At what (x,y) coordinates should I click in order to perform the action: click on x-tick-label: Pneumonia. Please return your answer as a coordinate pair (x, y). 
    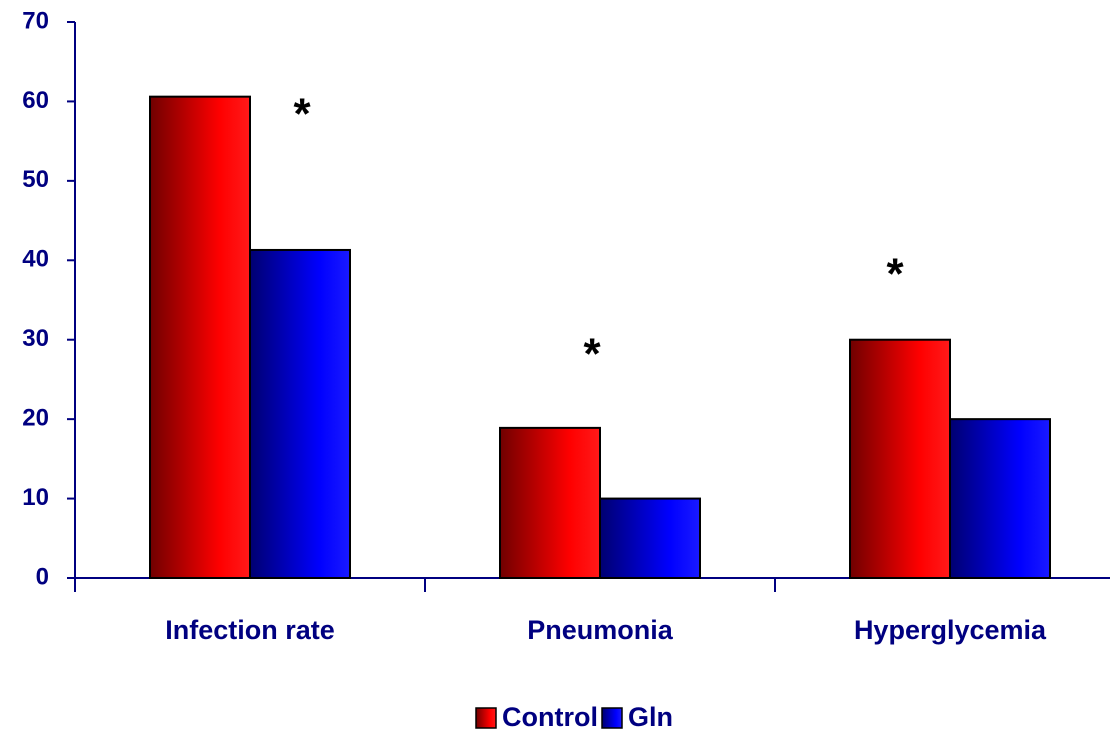
    Looking at the image, I should click on (600, 630).